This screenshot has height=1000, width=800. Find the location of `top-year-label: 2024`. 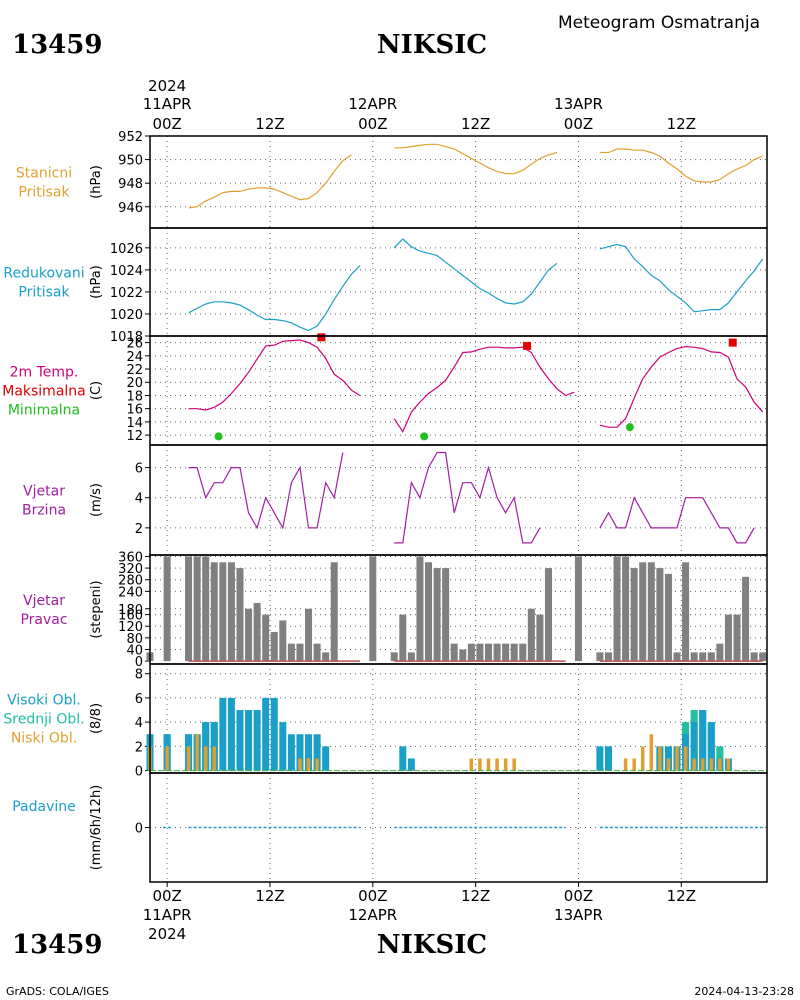

top-year-label: 2024 is located at coordinates (167, 86).